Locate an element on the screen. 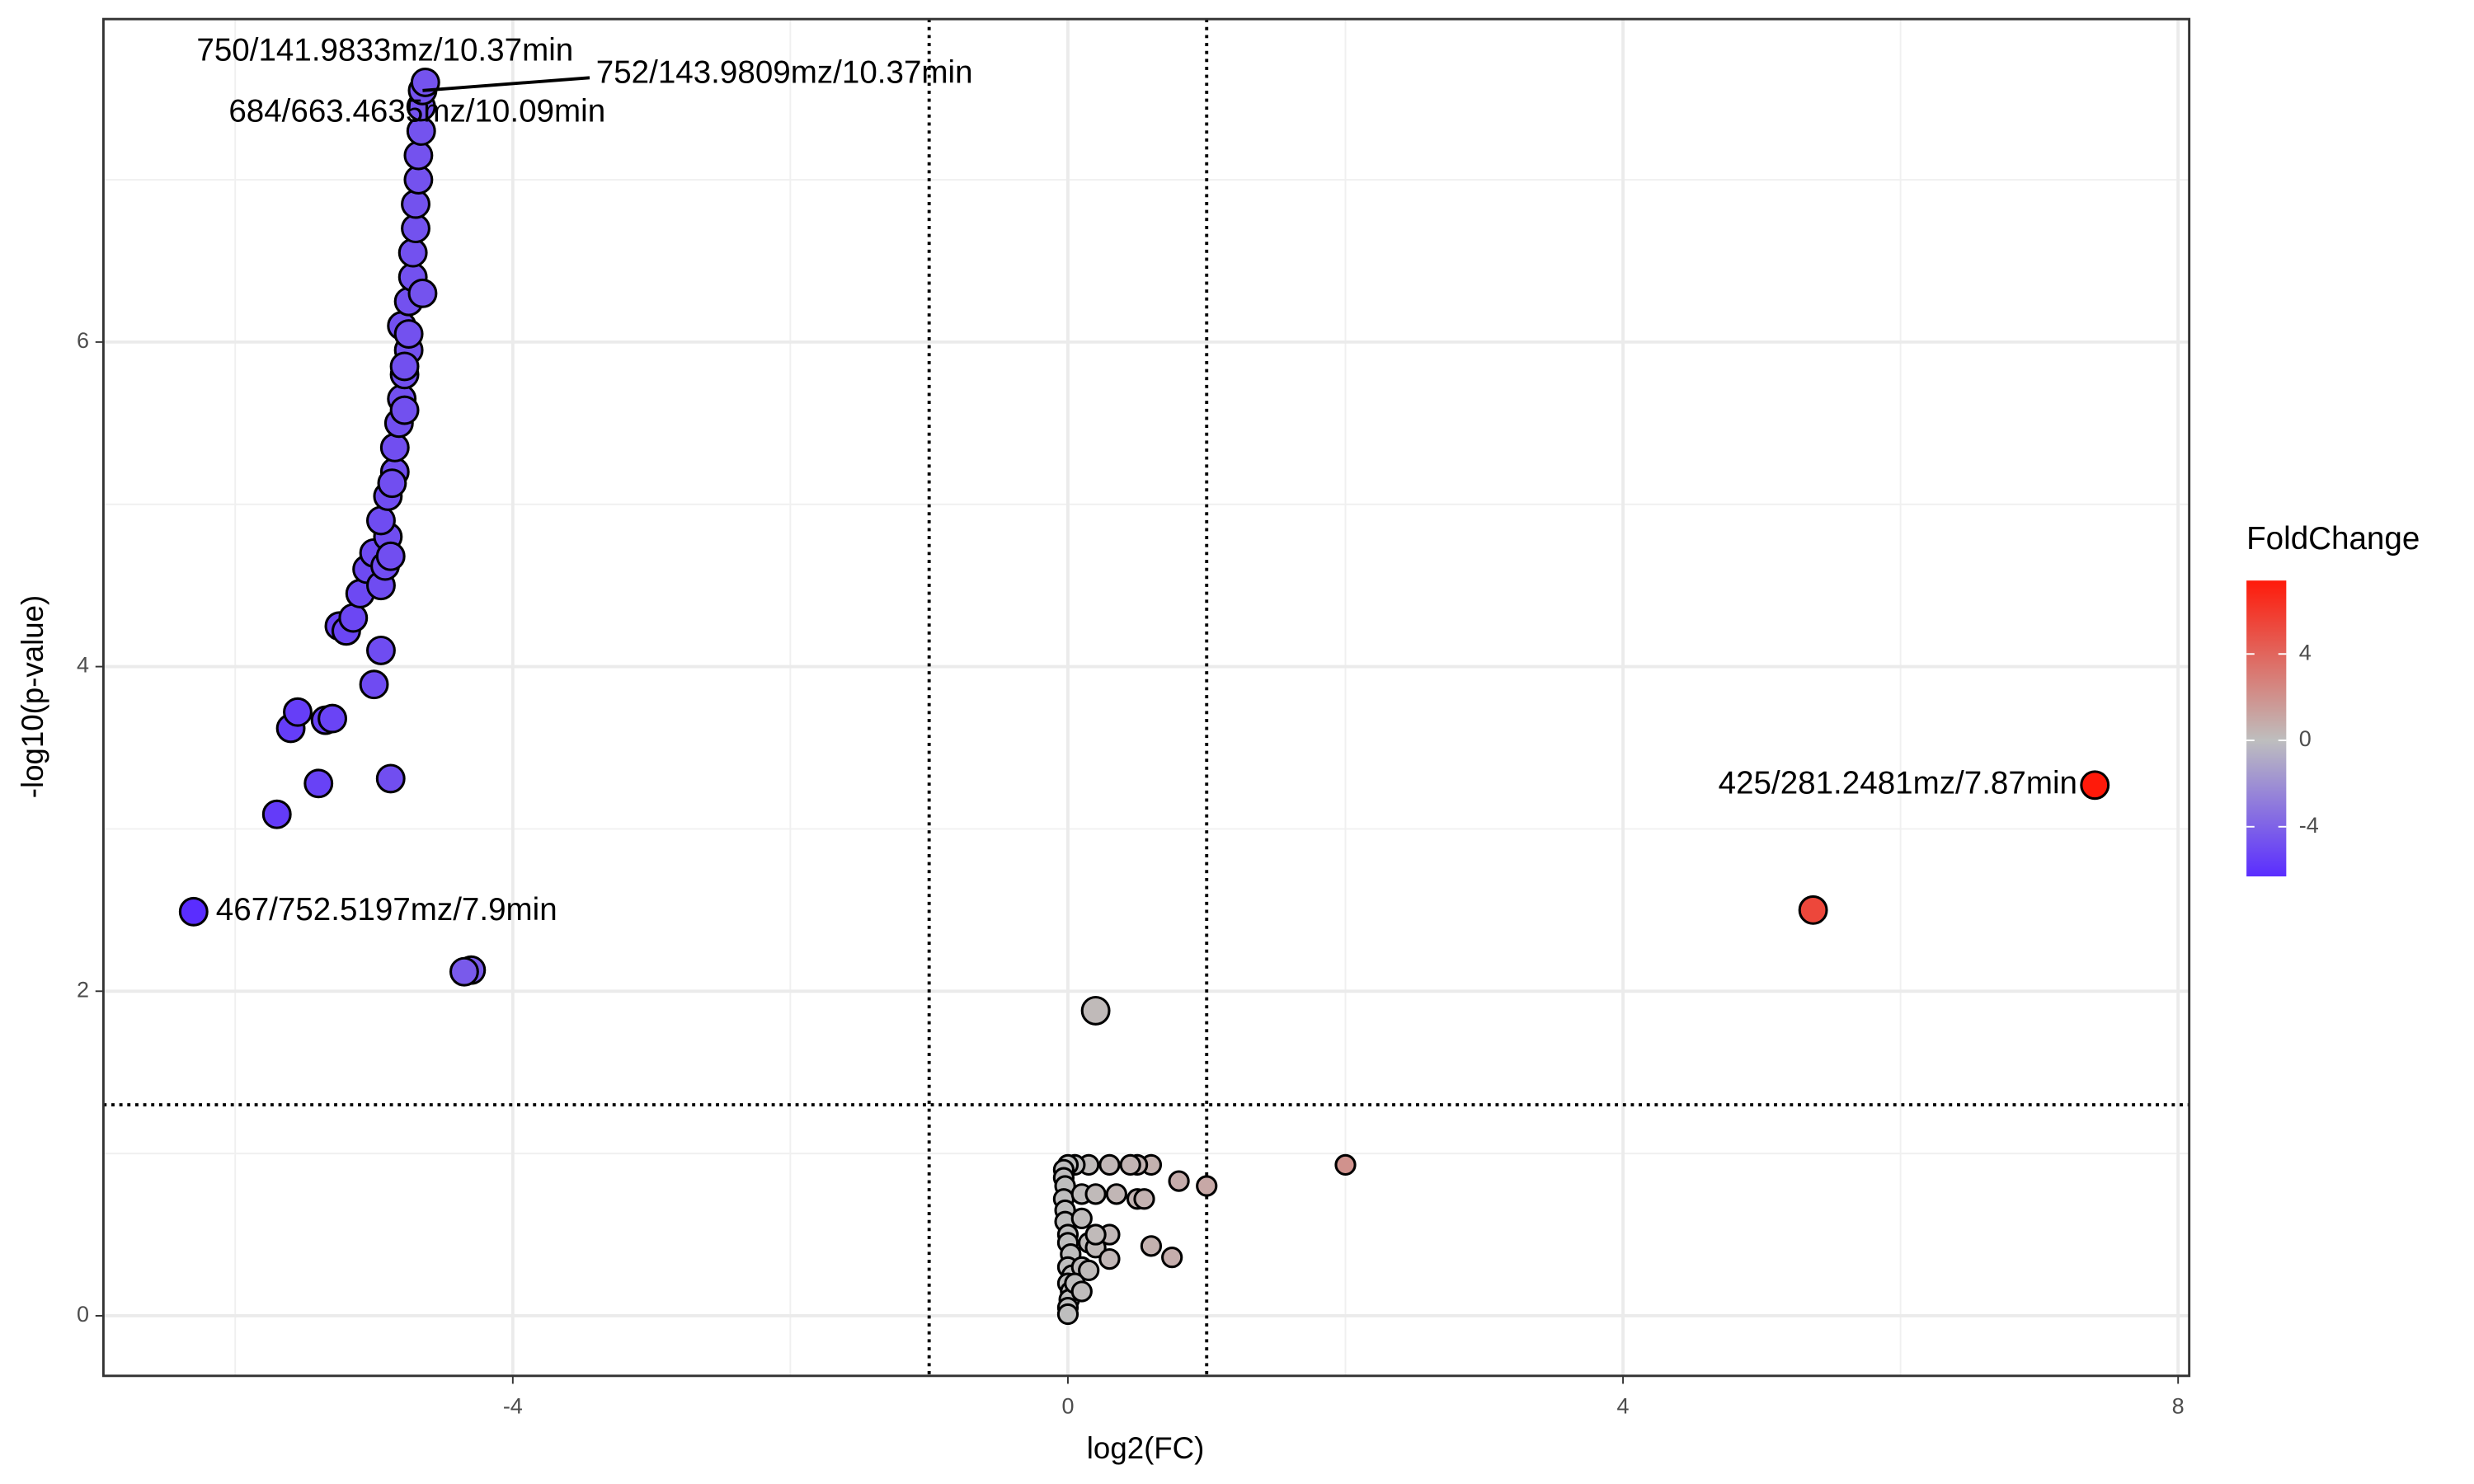  y-tick-label: 0 is located at coordinates (83, 1314).